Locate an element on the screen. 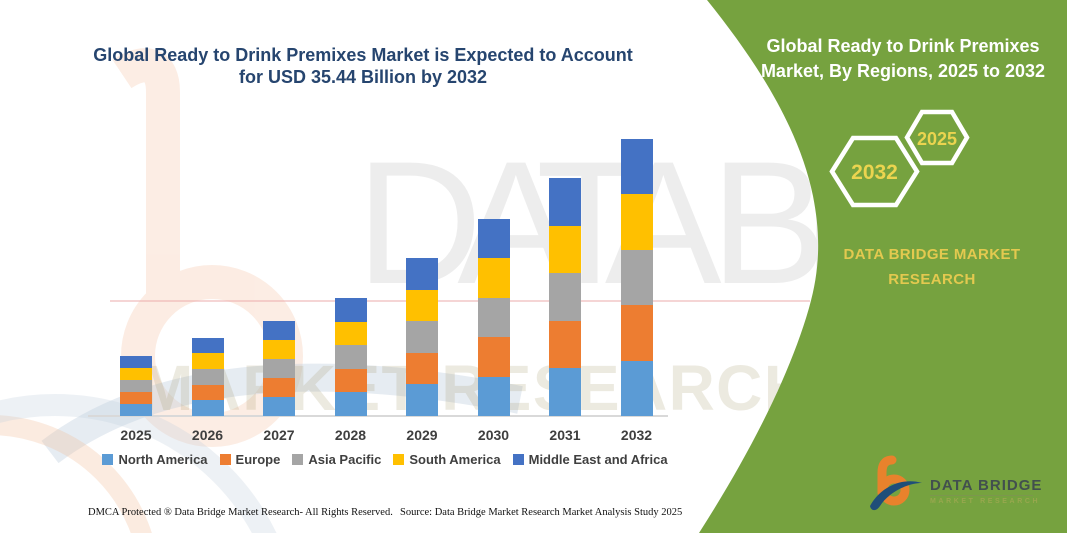 Image resolution: width=1067 pixels, height=533 pixels. legend-item-middle-east-and-africa: Middle East and Africa is located at coordinates (590, 459).